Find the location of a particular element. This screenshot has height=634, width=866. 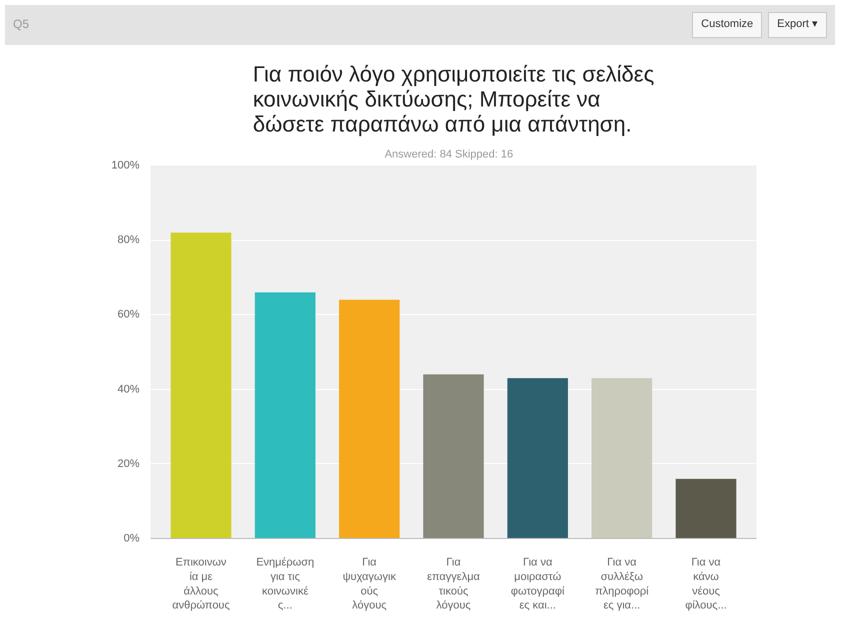

y-tick-label: 100% is located at coordinates (125, 166).